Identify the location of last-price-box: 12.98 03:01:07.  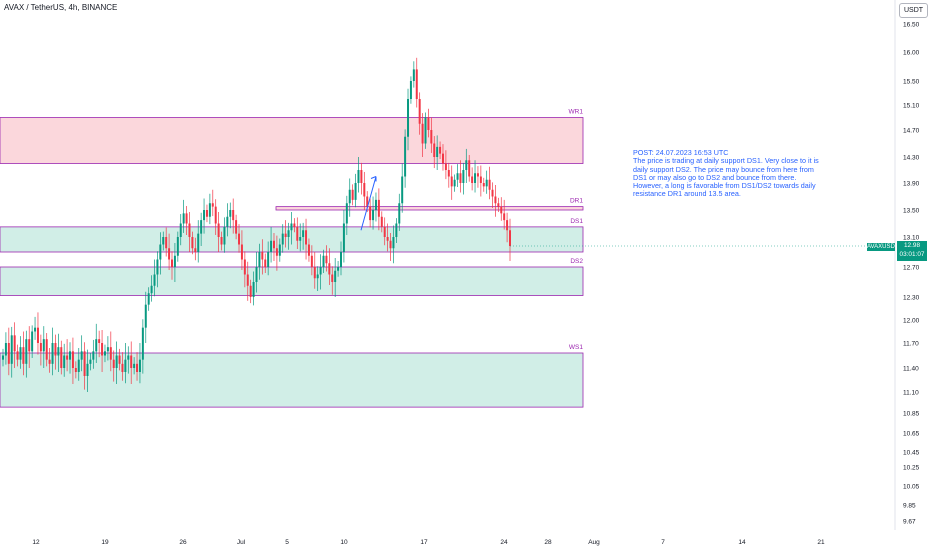
(912, 251).